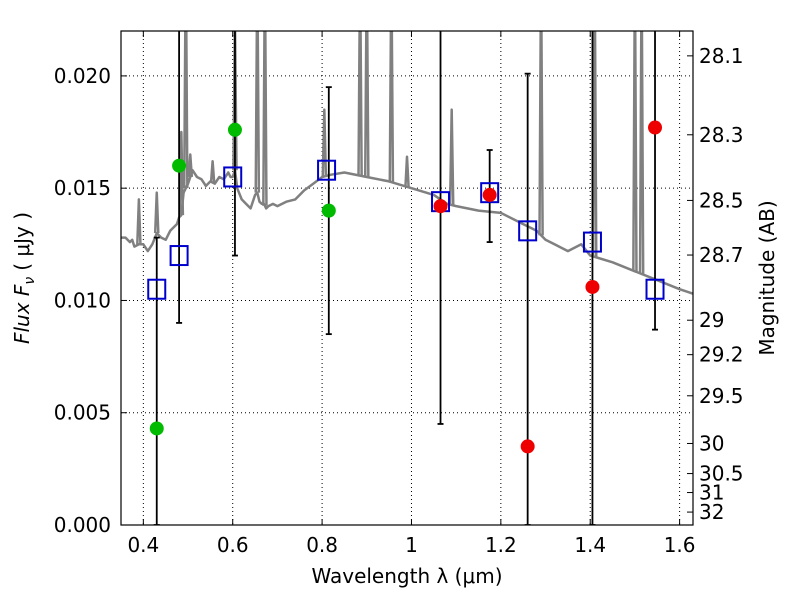  What do you see at coordinates (82, 188) in the screenshot?
I see `y-tick-label: 0.015` at bounding box center [82, 188].